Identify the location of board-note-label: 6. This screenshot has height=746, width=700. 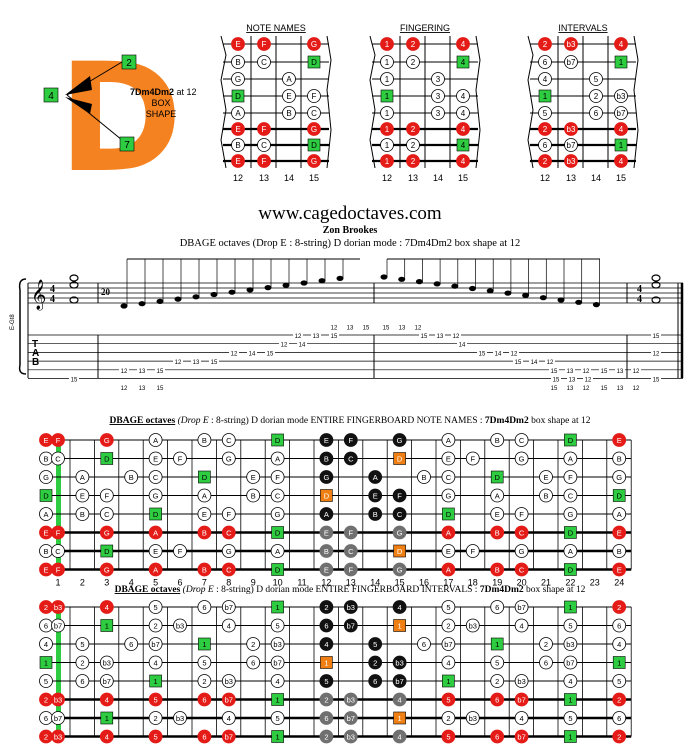
(619, 718).